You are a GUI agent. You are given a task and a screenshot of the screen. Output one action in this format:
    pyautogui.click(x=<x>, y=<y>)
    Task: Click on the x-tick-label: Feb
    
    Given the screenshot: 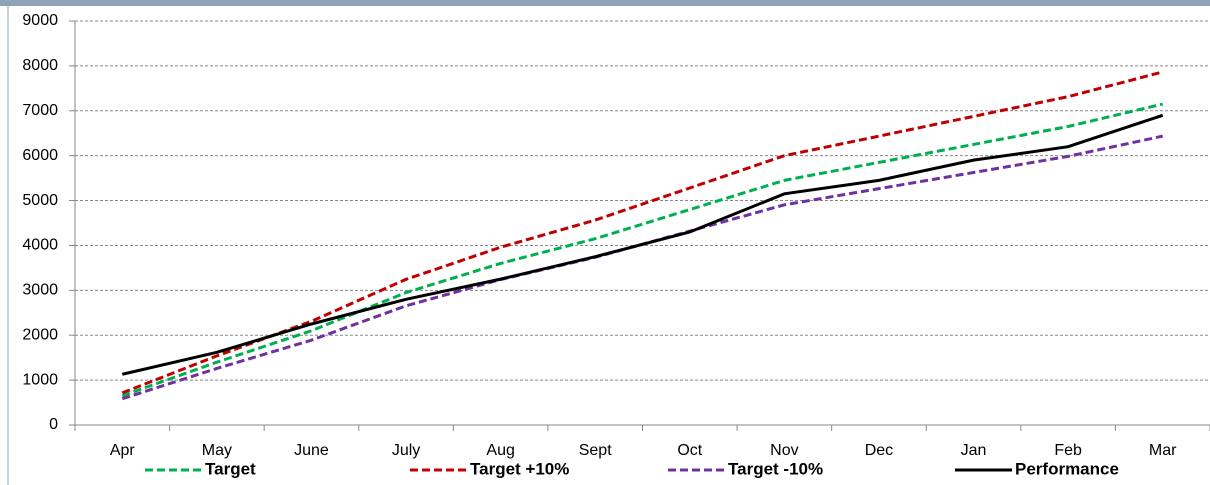 What is the action you would take?
    pyautogui.click(x=1068, y=450)
    